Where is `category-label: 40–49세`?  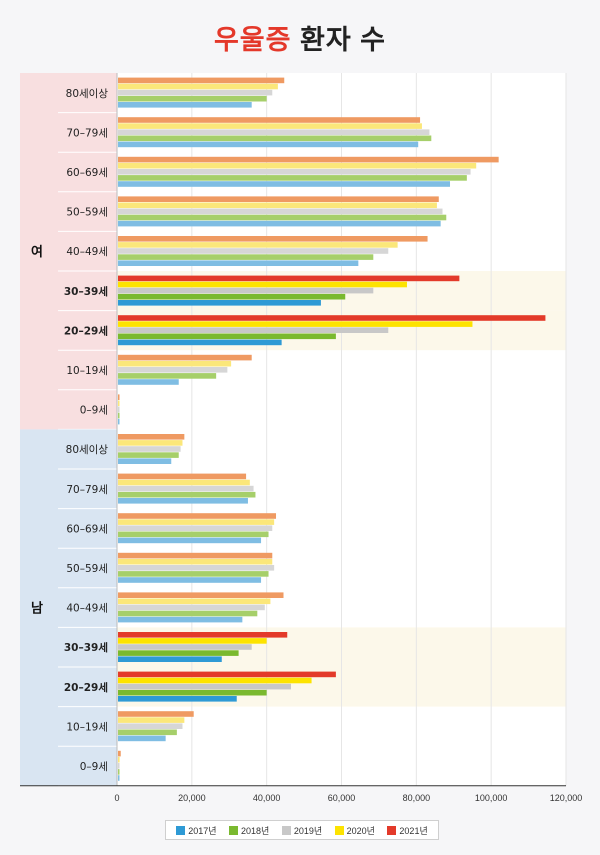 category-label: 40–49세 is located at coordinates (87, 609).